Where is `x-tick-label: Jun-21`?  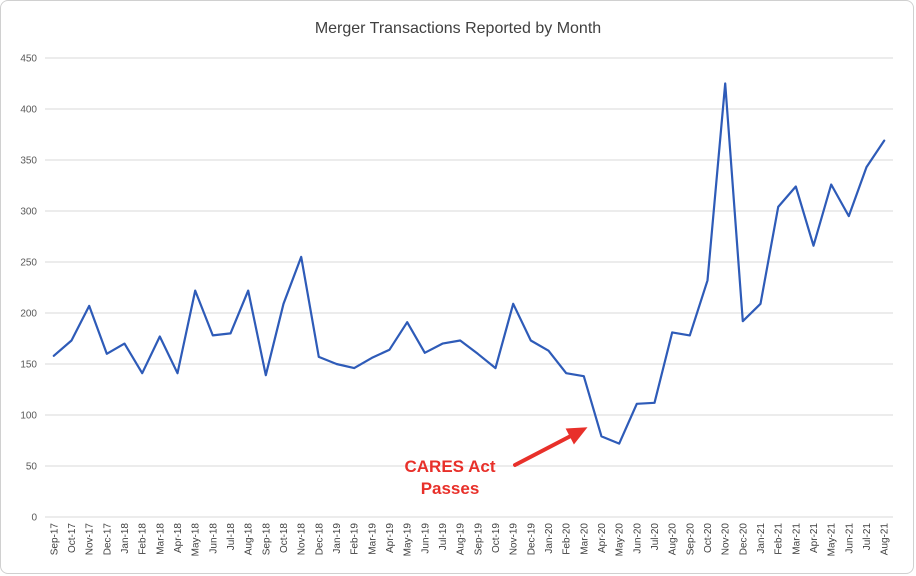
x-tick-label: Jun-21 is located at coordinates (849, 538).